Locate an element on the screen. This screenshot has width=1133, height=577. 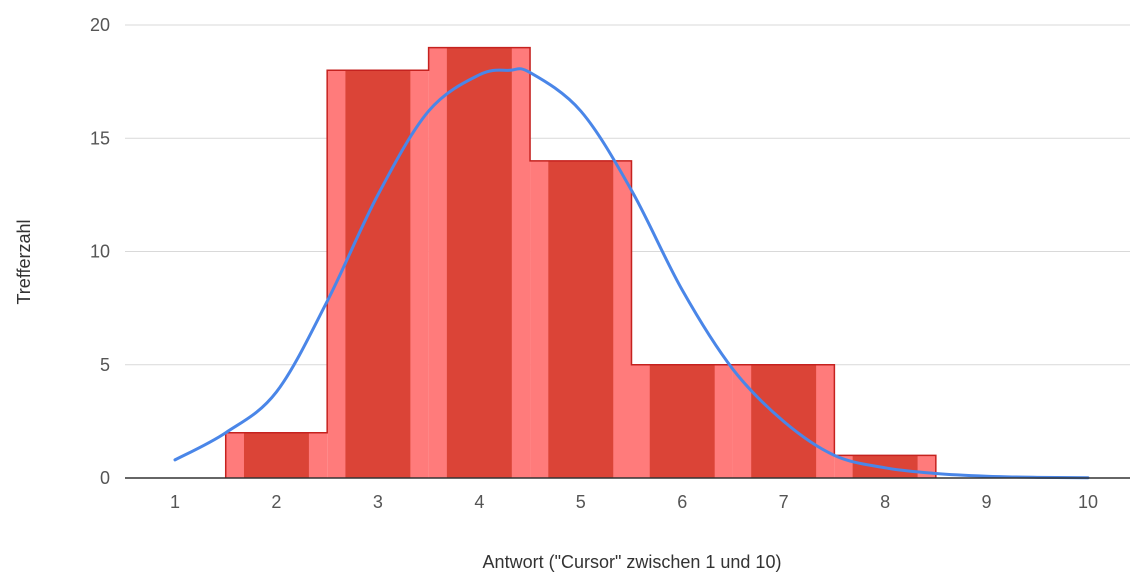
y-tick-label: 20 is located at coordinates (100, 25).